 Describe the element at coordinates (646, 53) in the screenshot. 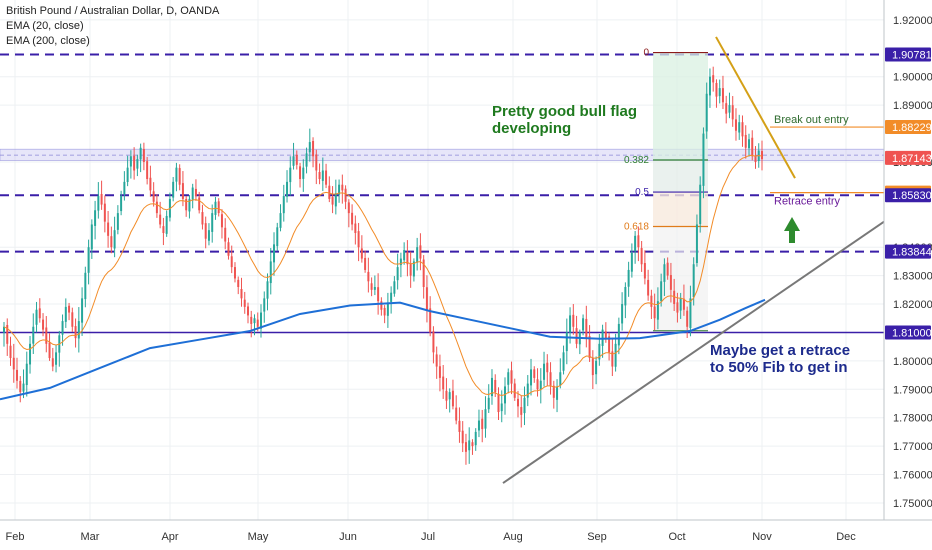

I see `fib-level-label: 0` at that location.